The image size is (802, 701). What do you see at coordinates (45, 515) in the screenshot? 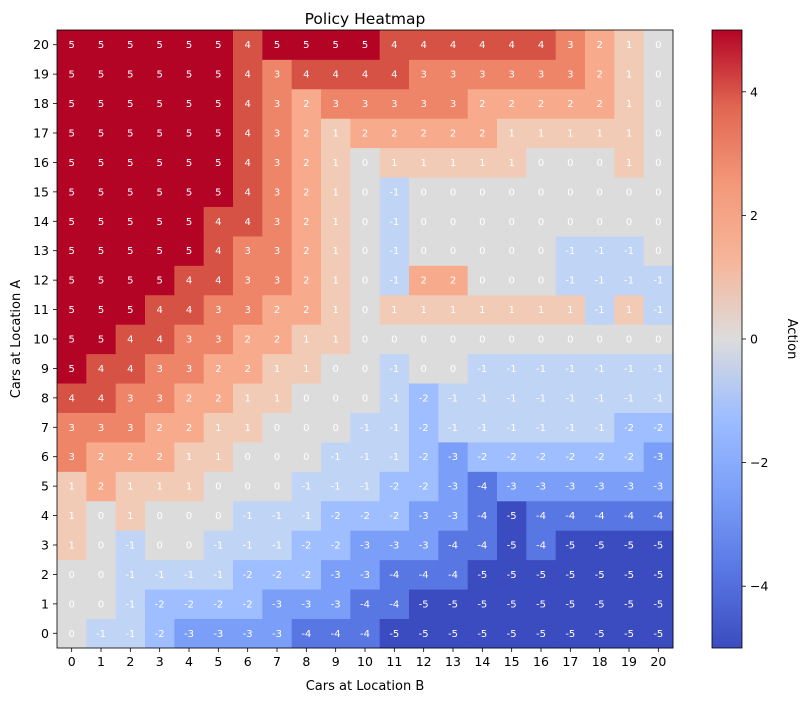
I see `y-tick-label: 4` at bounding box center [45, 515].